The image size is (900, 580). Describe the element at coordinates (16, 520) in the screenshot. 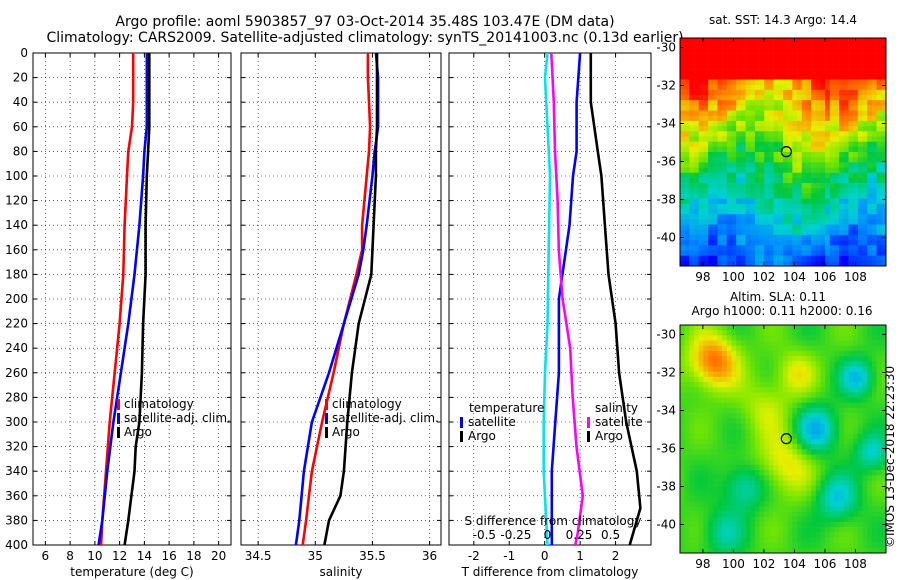

I see `depth-tick-label: 380` at that location.